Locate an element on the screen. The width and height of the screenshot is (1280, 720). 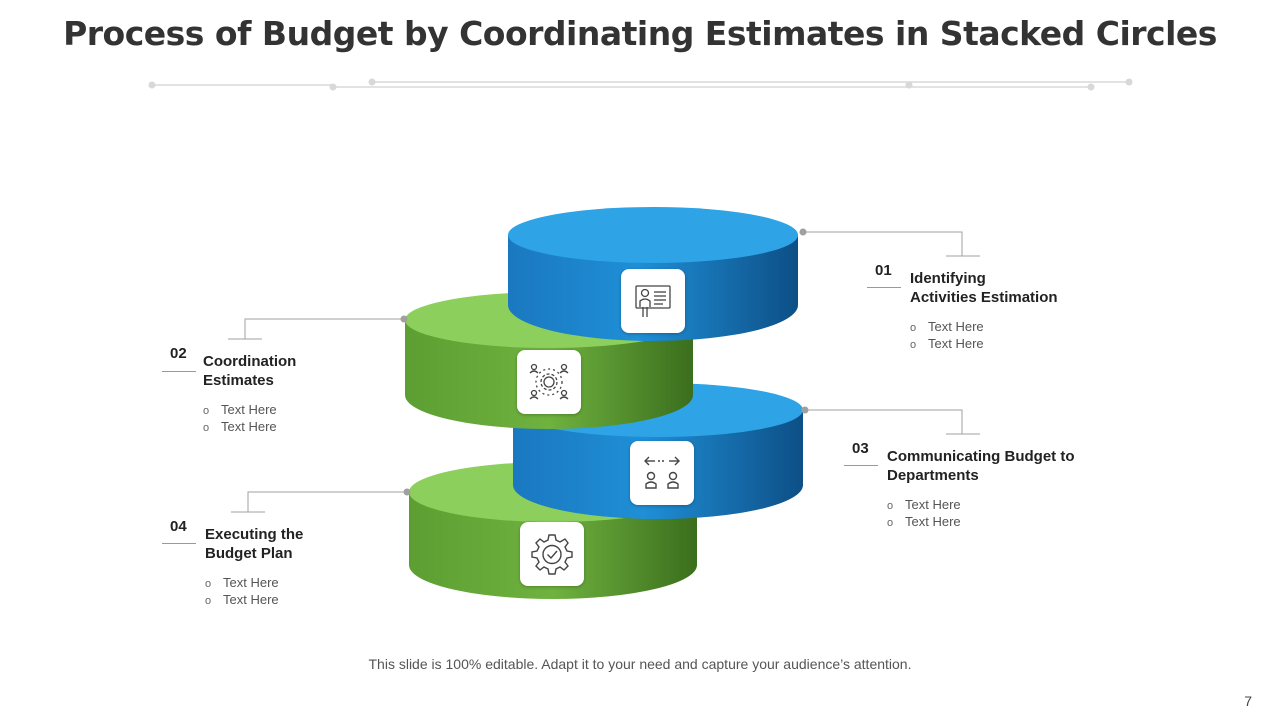
step-03-bullets: Text Here Text Here is located at coordinates (924, 514).